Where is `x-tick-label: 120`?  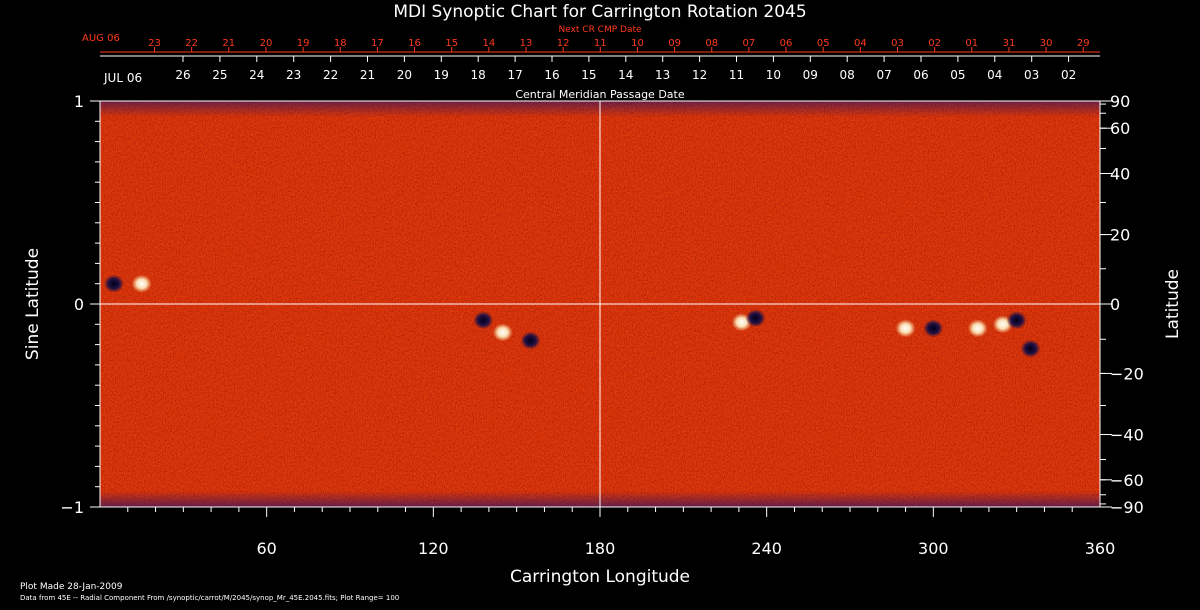 x-tick-label: 120 is located at coordinates (433, 548).